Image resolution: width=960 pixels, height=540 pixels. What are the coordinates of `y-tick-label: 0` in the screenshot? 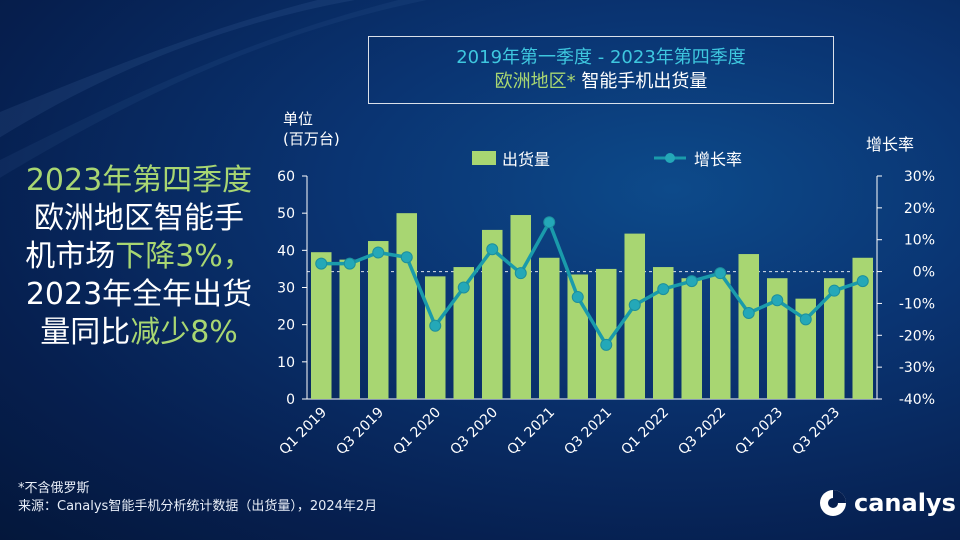 It's located at (290, 400).